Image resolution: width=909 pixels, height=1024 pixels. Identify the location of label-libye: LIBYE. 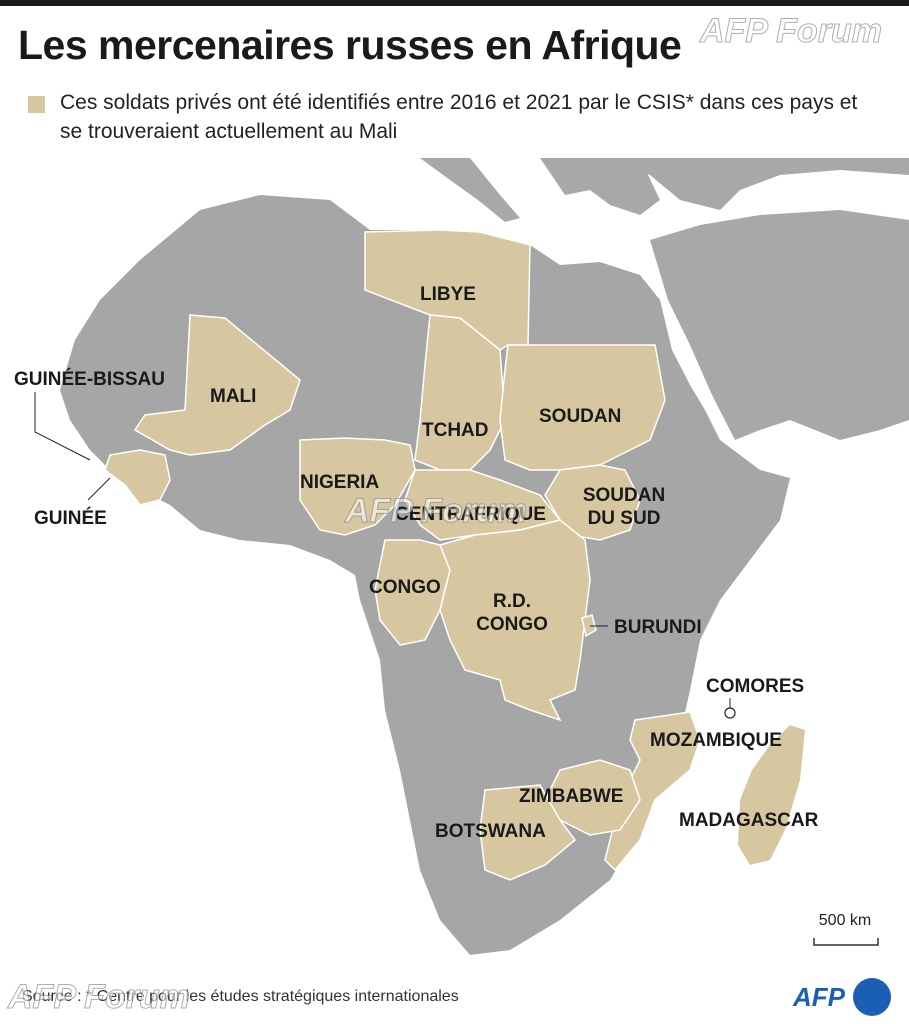
(448, 294).